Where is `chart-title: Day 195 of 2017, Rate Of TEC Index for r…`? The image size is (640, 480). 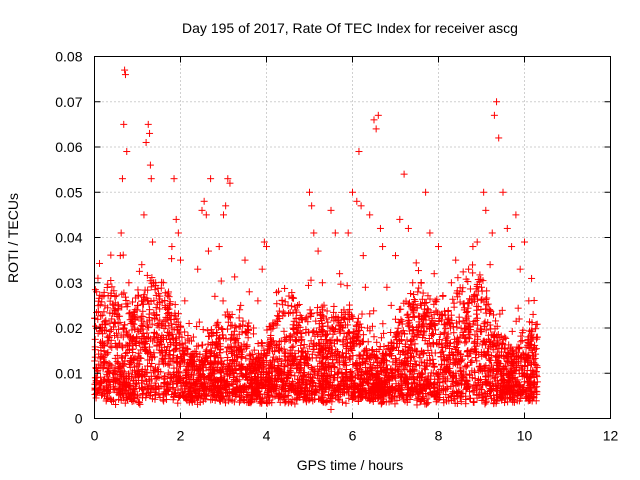
chart-title: Day 195 of 2017, Rate Of TEC Index for r… is located at coordinates (350, 28).